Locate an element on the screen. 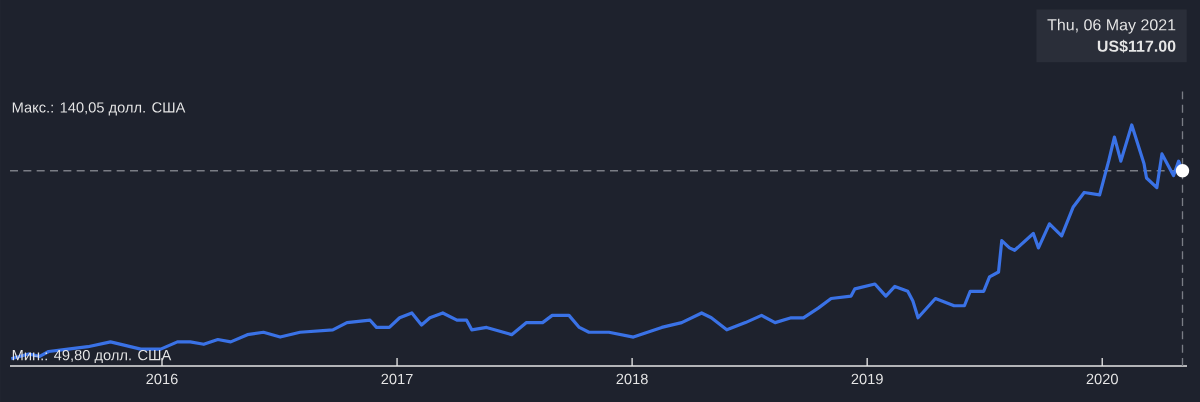 The height and width of the screenshot is (402, 1200). x-tick-label: 2016 is located at coordinates (162, 379).